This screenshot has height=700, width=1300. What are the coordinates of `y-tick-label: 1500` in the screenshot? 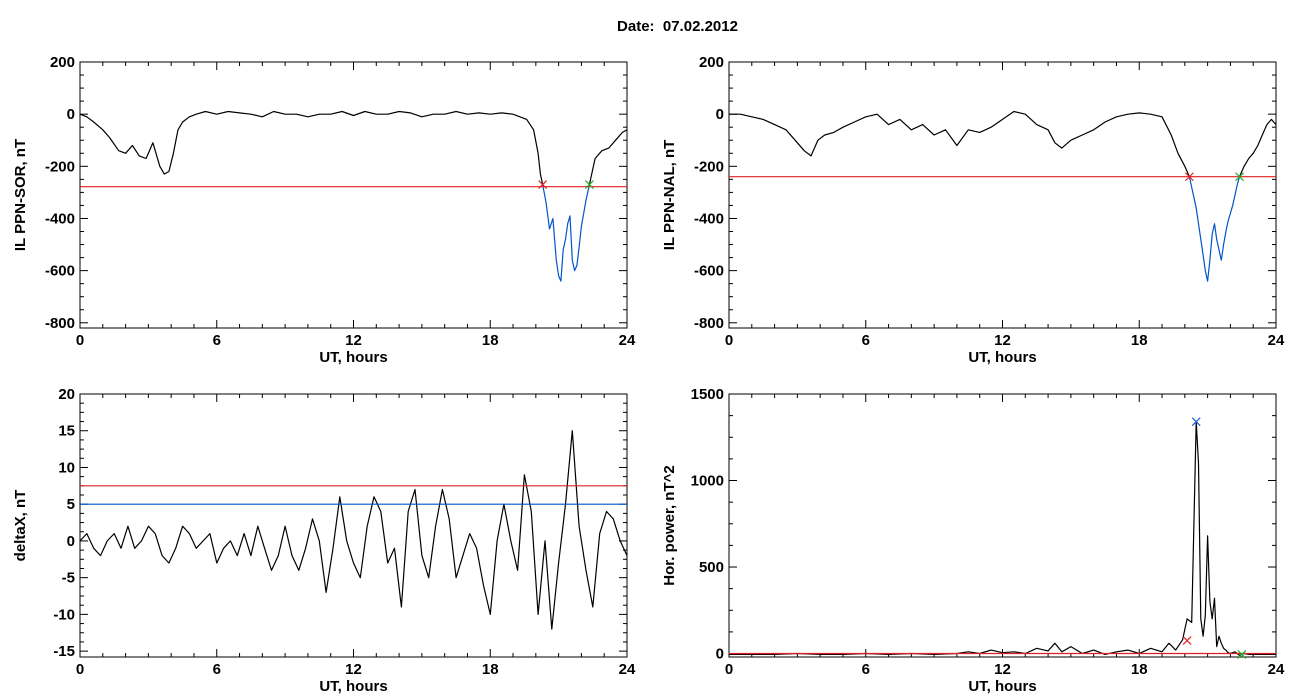 It's located at (707, 394).